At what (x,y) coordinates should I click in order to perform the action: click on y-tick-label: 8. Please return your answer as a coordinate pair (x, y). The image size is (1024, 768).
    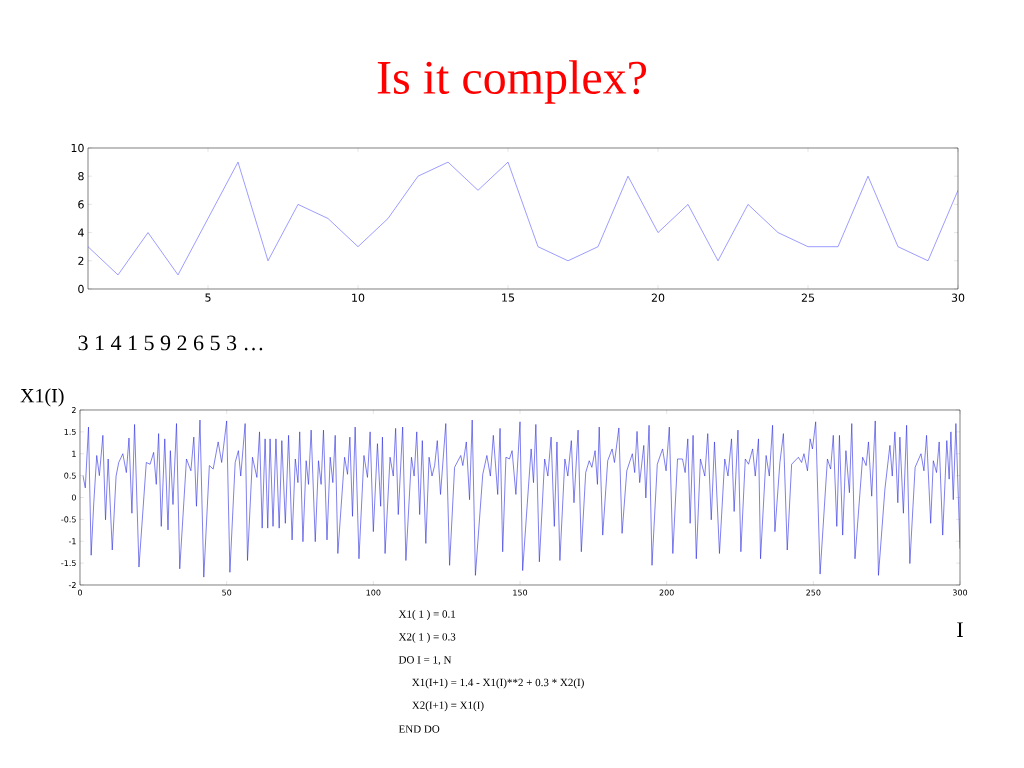
    Looking at the image, I should click on (81, 176).